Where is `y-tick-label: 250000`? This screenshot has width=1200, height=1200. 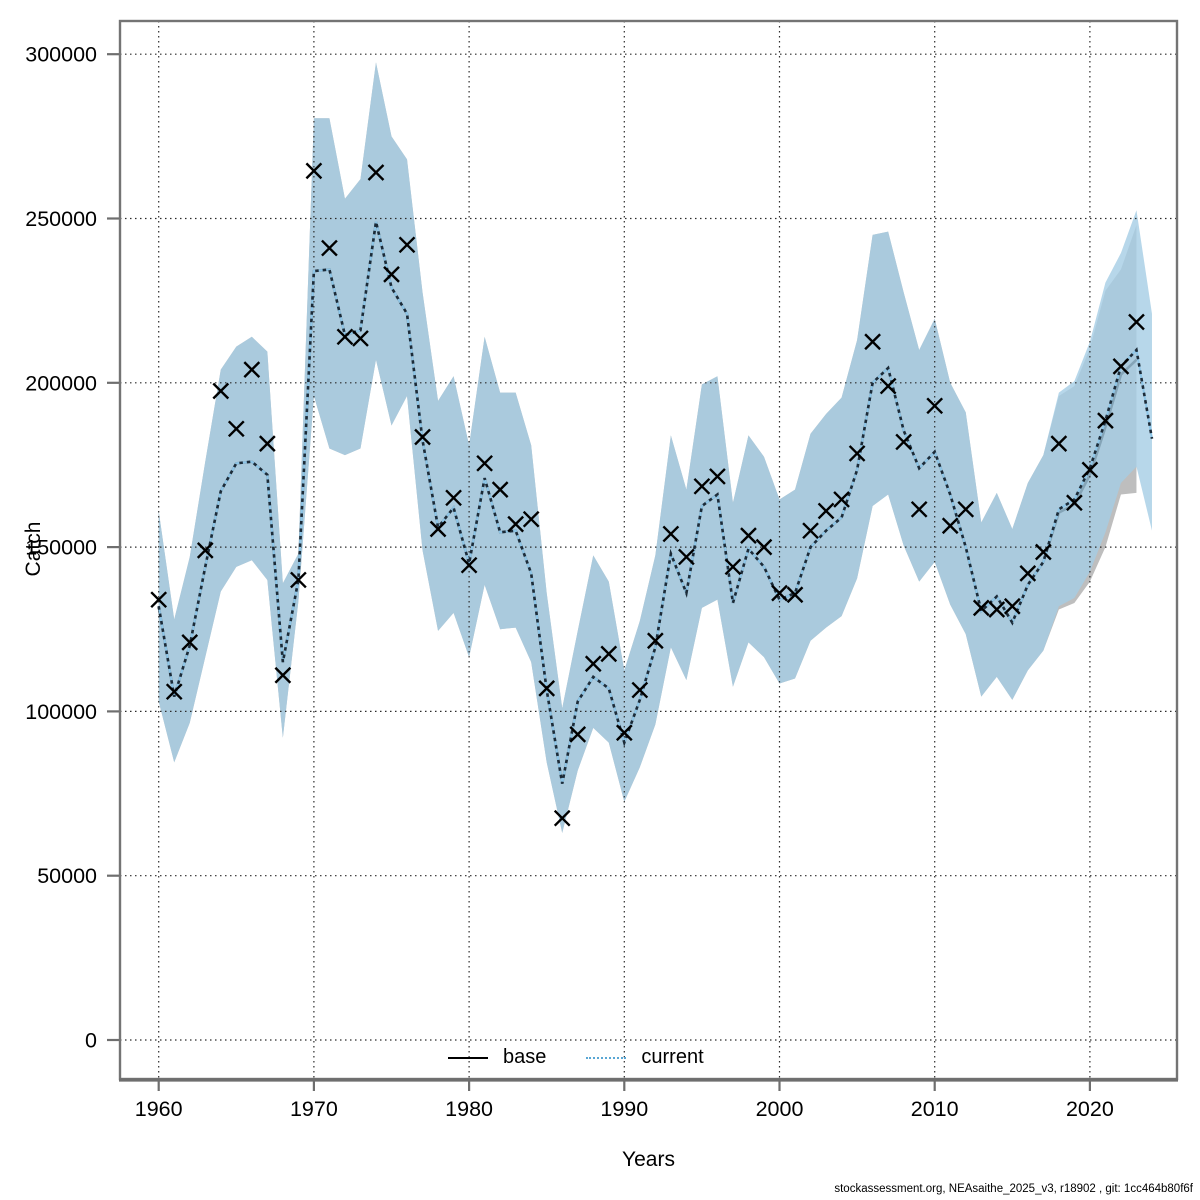
y-tick-label: 250000 is located at coordinates (61, 219).